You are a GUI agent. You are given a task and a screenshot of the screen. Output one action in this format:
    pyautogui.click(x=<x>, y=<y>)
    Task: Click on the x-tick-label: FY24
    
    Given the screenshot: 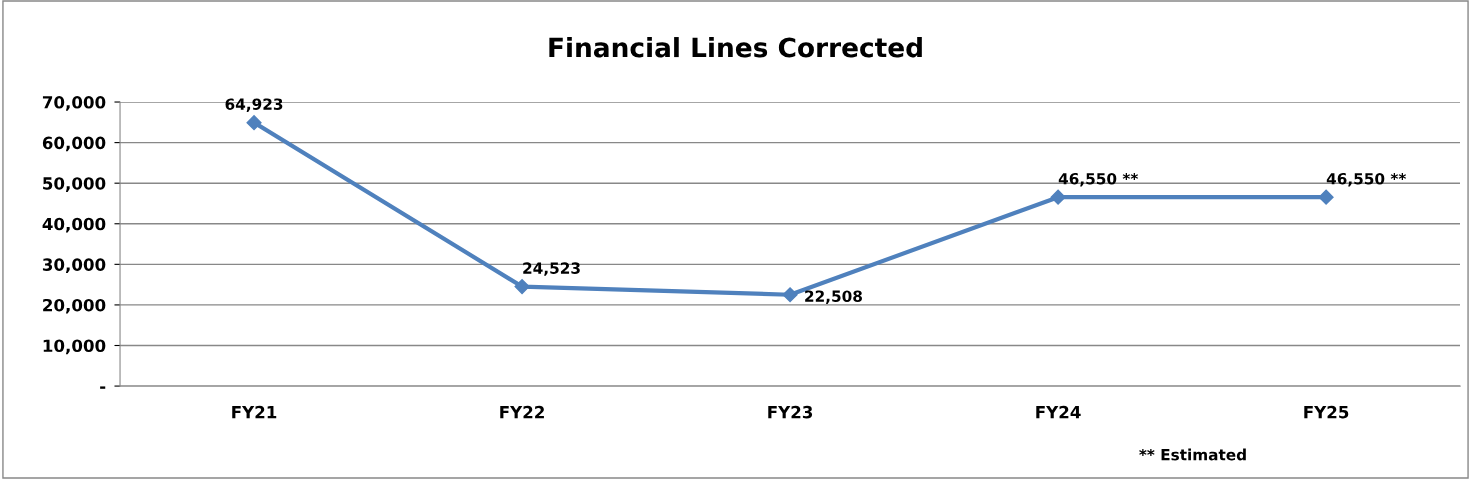 What is the action you would take?
    pyautogui.click(x=1058, y=412)
    